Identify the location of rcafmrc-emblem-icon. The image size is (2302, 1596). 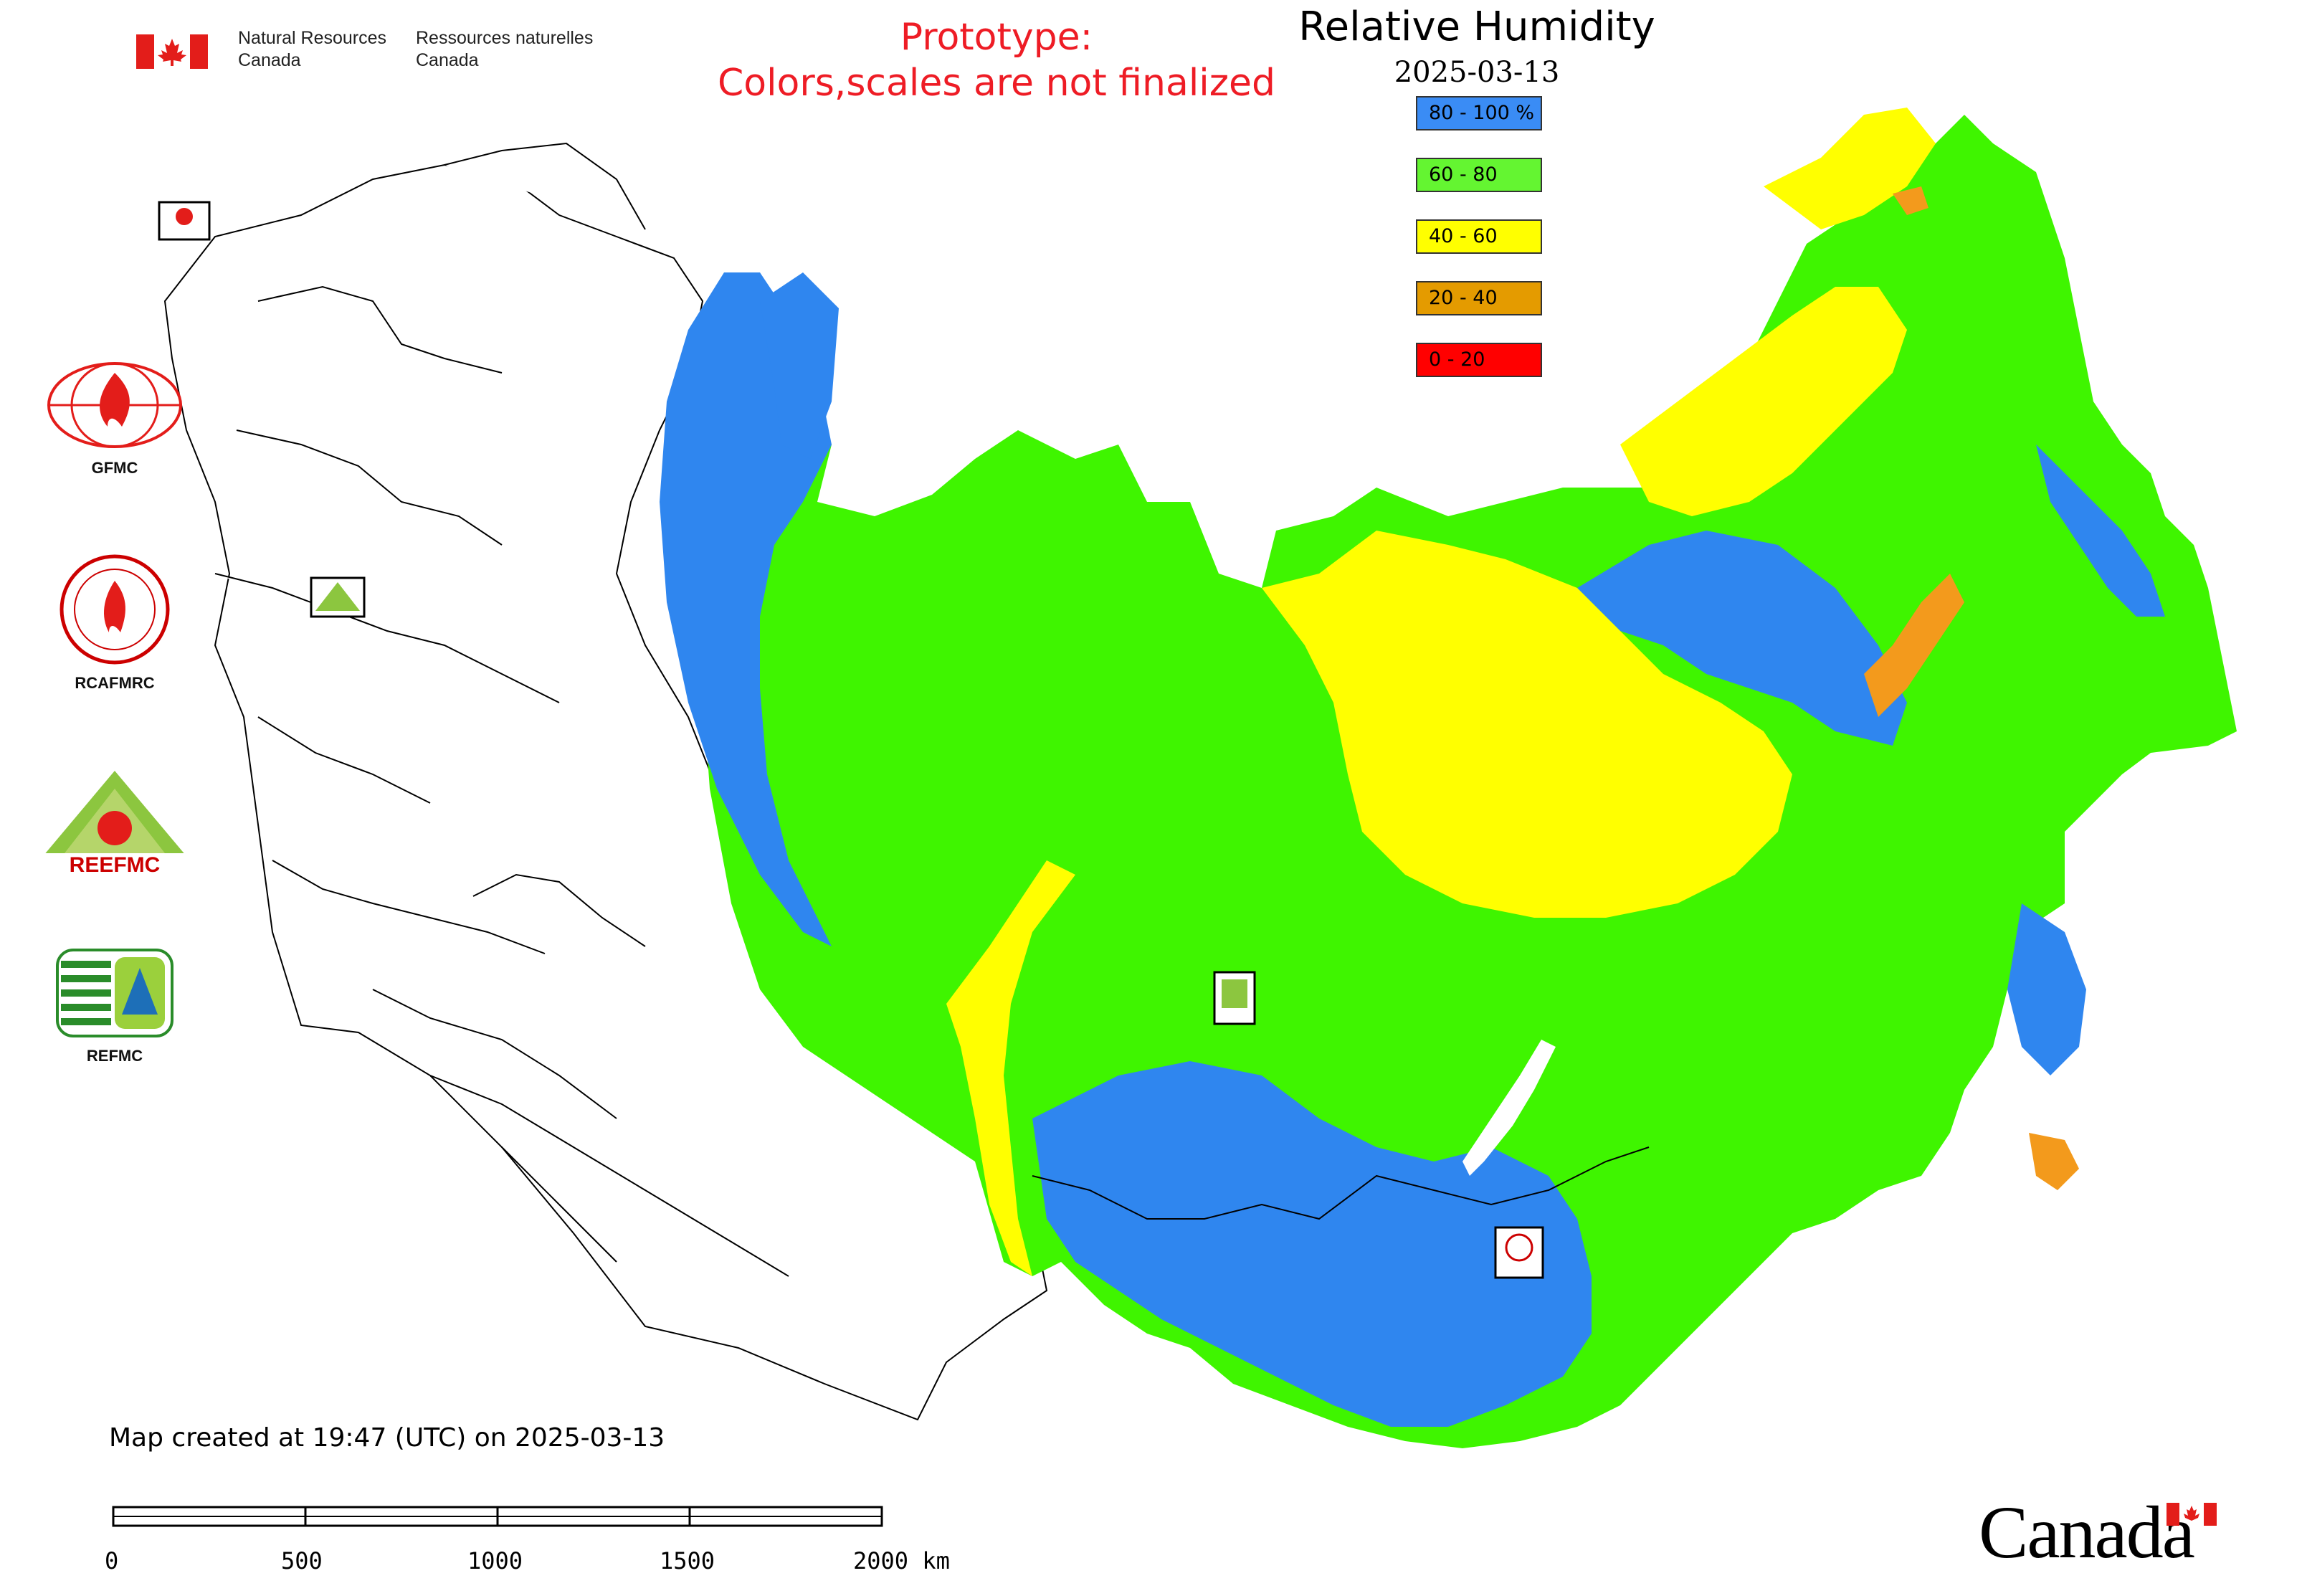
(115, 609).